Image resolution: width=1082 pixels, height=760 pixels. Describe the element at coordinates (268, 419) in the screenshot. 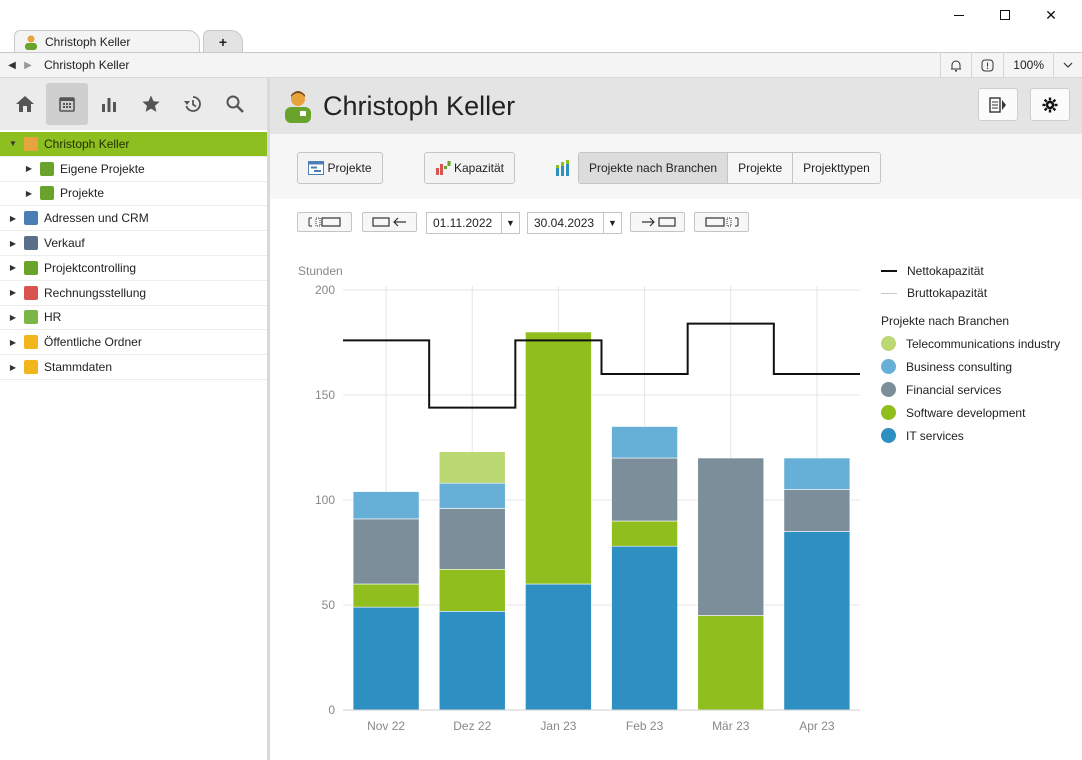

I see `sidebar-splitter` at that location.